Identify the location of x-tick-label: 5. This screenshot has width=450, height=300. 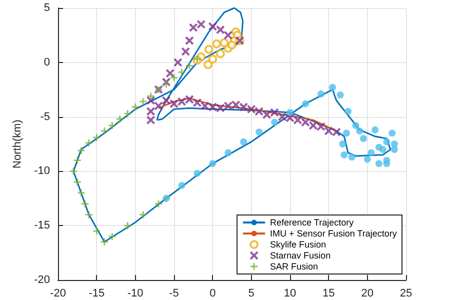
(251, 294).